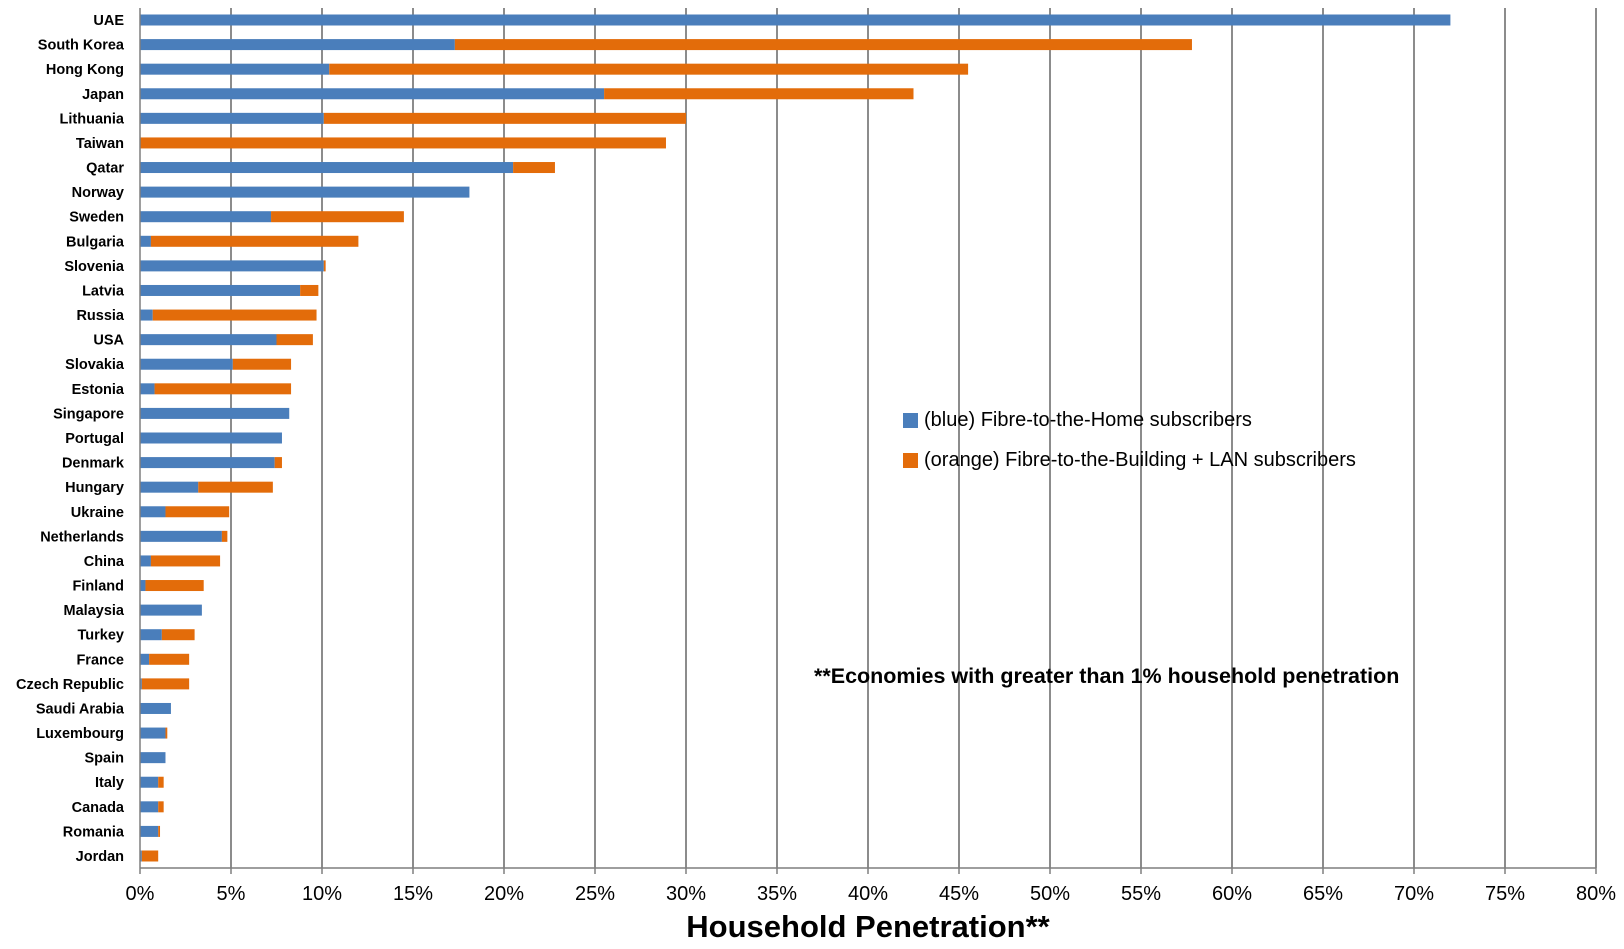 The width and height of the screenshot is (1624, 949). Describe the element at coordinates (100, 857) in the screenshot. I see `category-label: Jordan` at that location.